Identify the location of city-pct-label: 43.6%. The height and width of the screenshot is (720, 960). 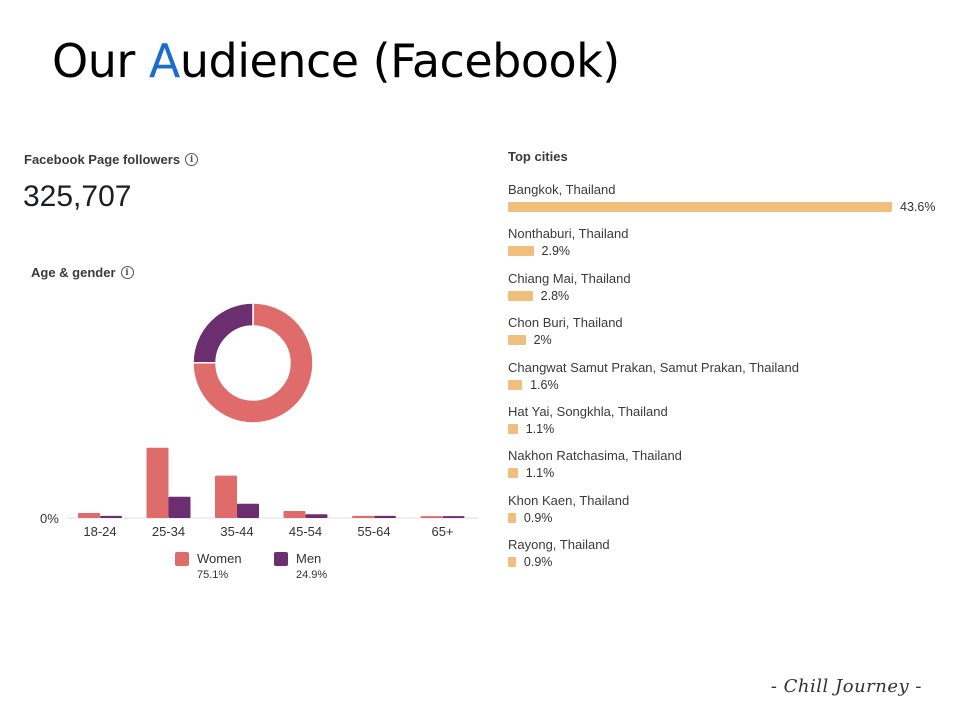
(918, 207).